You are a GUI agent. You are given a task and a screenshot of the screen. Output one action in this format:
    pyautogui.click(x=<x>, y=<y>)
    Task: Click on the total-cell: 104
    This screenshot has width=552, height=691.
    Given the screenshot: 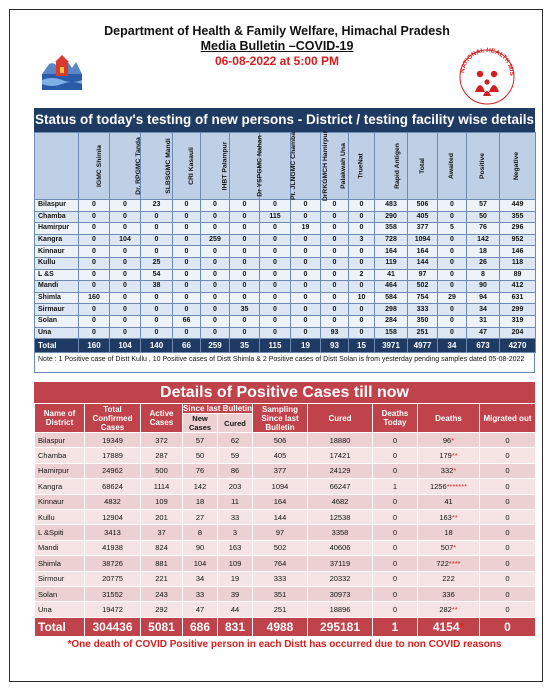 What is the action you would take?
    pyautogui.click(x=125, y=346)
    